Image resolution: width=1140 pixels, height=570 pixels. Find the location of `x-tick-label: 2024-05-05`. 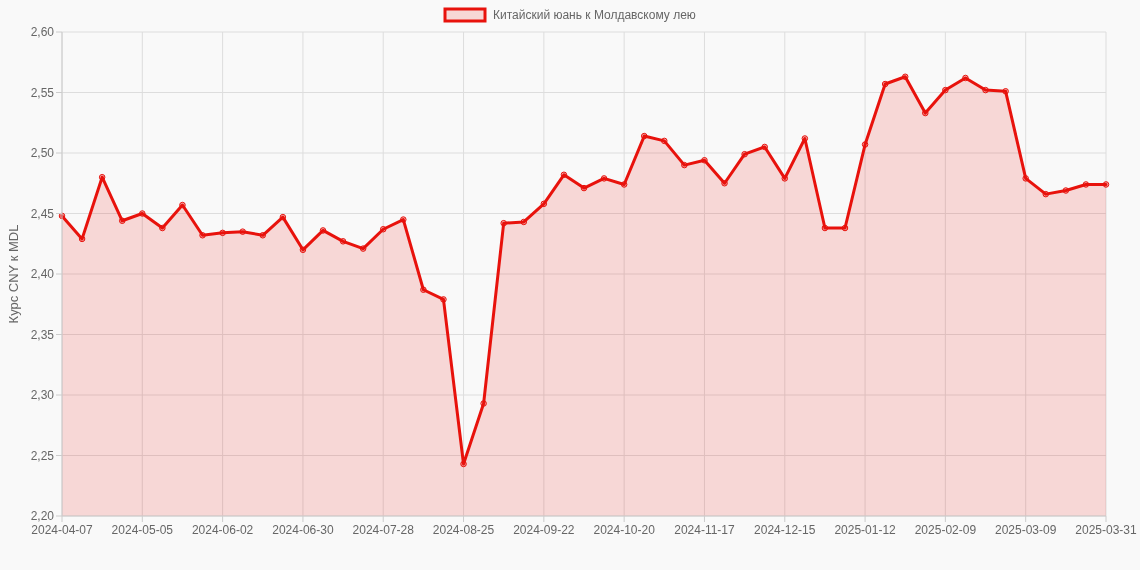

x-tick-label: 2024-05-05 is located at coordinates (142, 530).